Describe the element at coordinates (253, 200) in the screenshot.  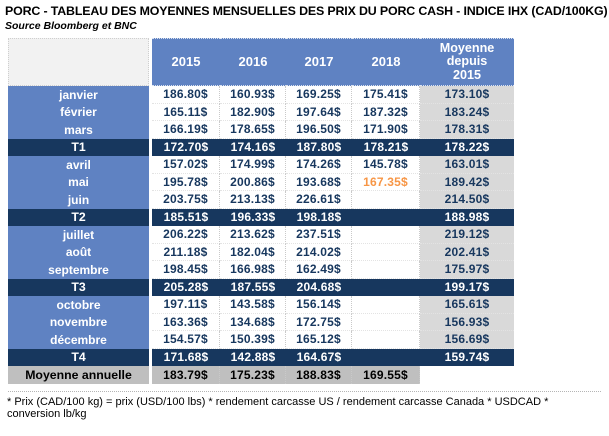
I see `price-cell: 213.13$` at that location.